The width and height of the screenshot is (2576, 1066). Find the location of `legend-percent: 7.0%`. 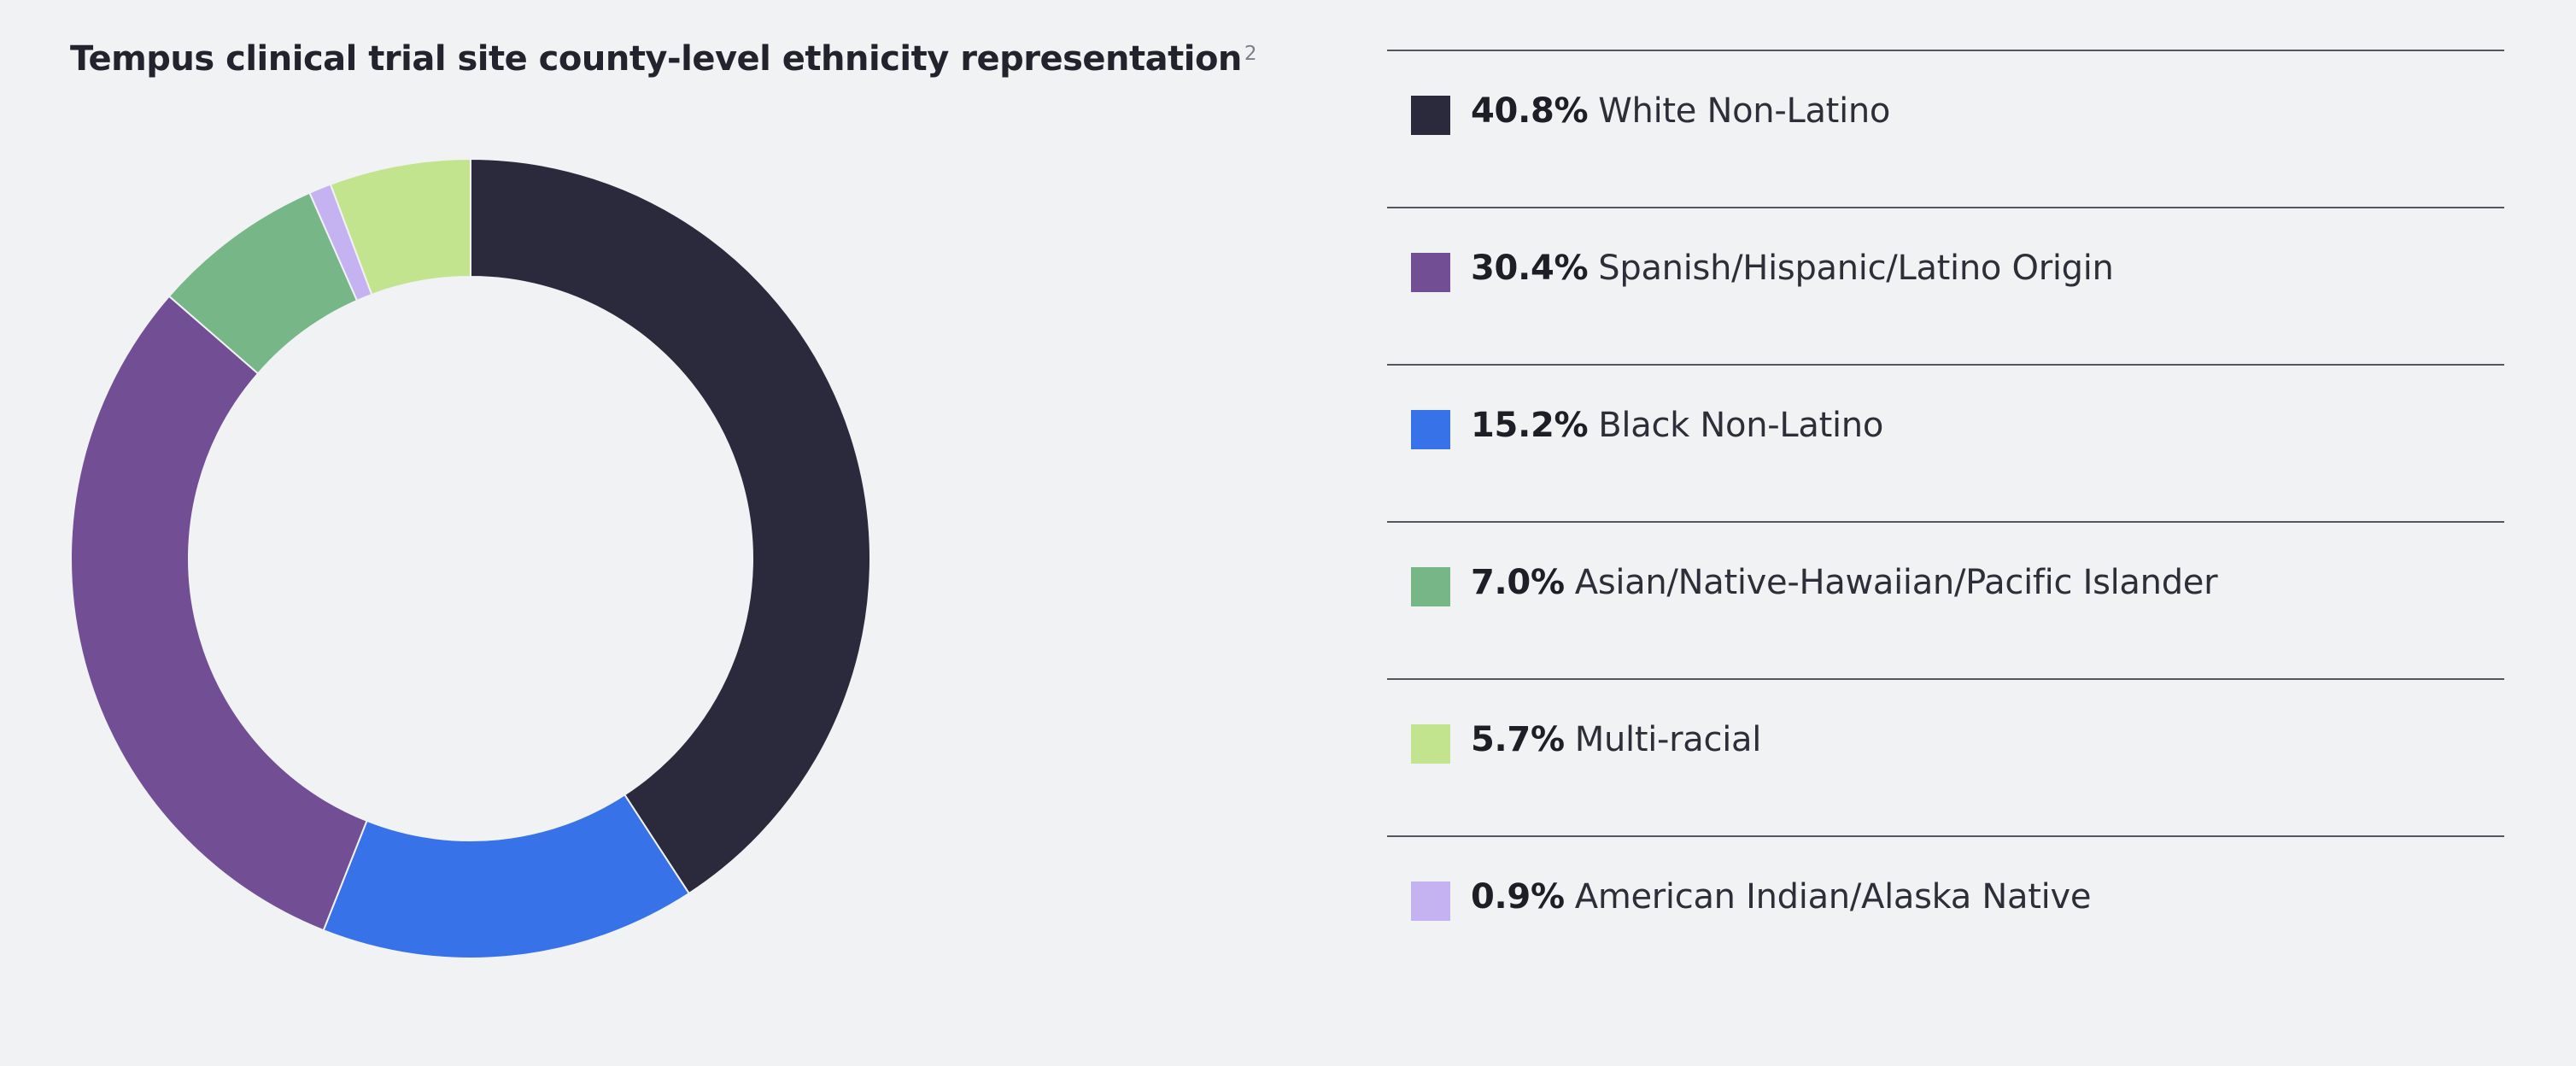

legend-percent: 7.0% is located at coordinates (1518, 582).